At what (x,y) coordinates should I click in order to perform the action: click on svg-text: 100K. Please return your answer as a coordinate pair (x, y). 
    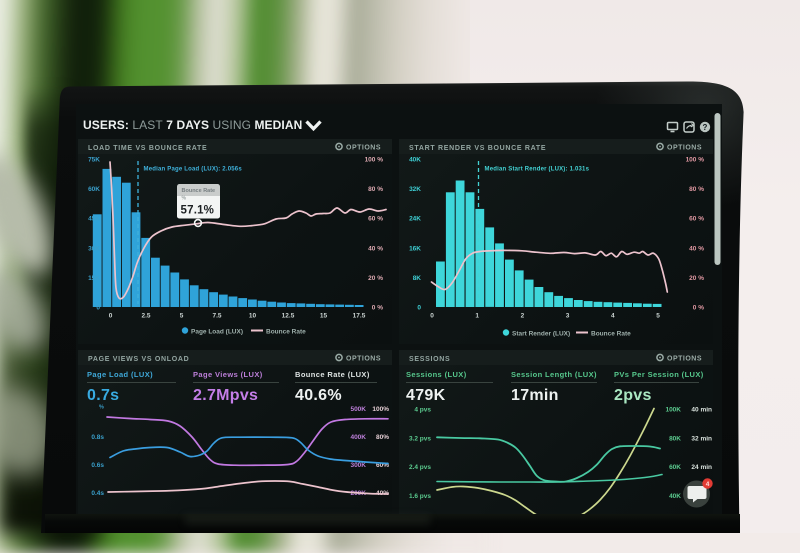
    Looking at the image, I should click on (673, 410).